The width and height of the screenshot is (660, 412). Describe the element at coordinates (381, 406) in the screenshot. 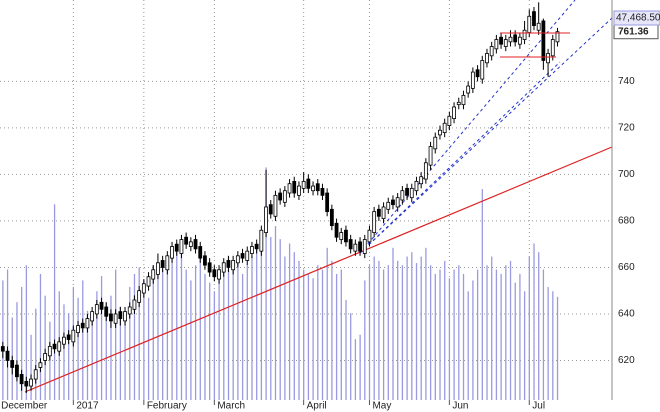

I see `x-tick-label: May` at that location.